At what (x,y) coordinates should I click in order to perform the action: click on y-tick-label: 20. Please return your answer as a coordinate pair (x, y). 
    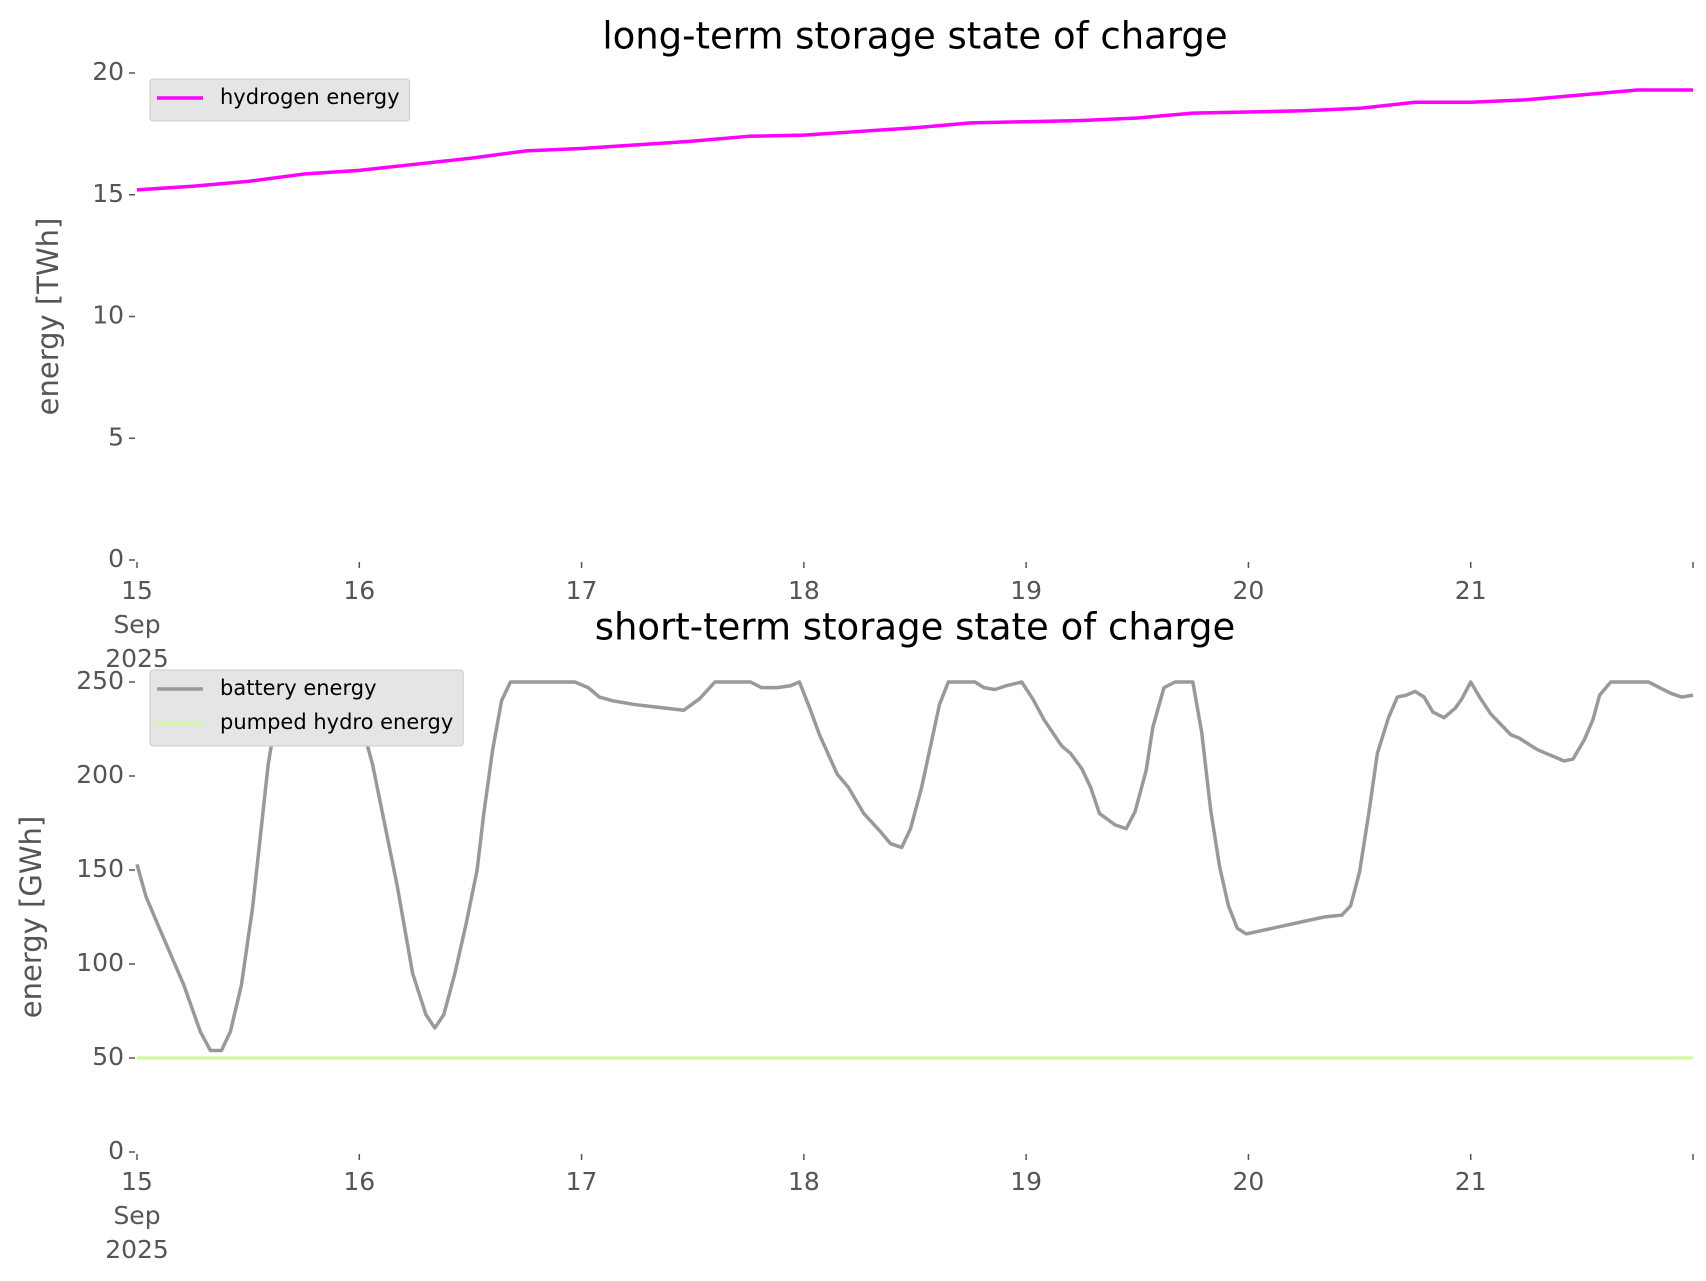
    Looking at the image, I should click on (108, 71).